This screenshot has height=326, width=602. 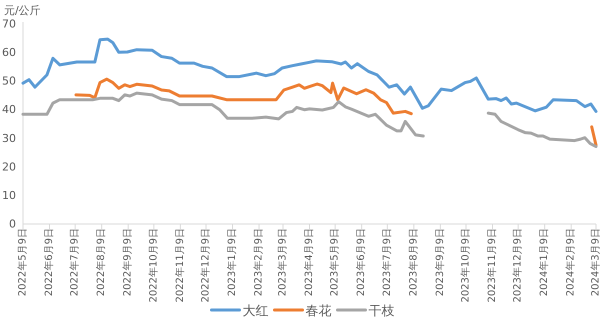 What do you see at coordinates (49, 262) in the screenshot?
I see `x-tick-label: 2022年6月9日` at bounding box center [49, 262].